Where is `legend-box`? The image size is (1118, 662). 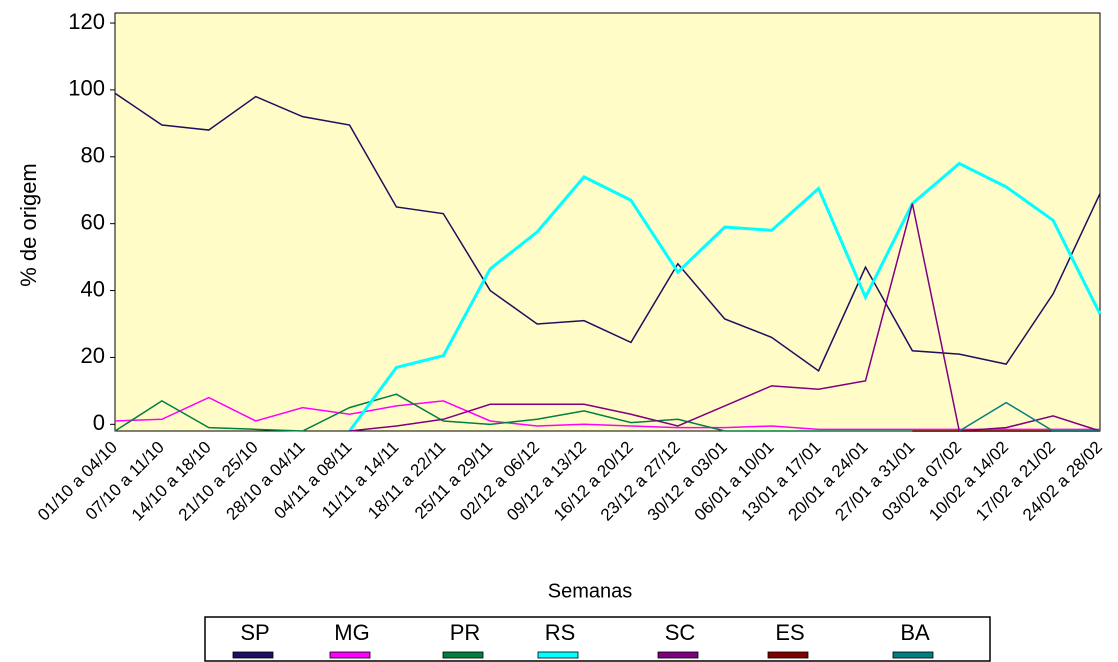 legend-box is located at coordinates (597, 639).